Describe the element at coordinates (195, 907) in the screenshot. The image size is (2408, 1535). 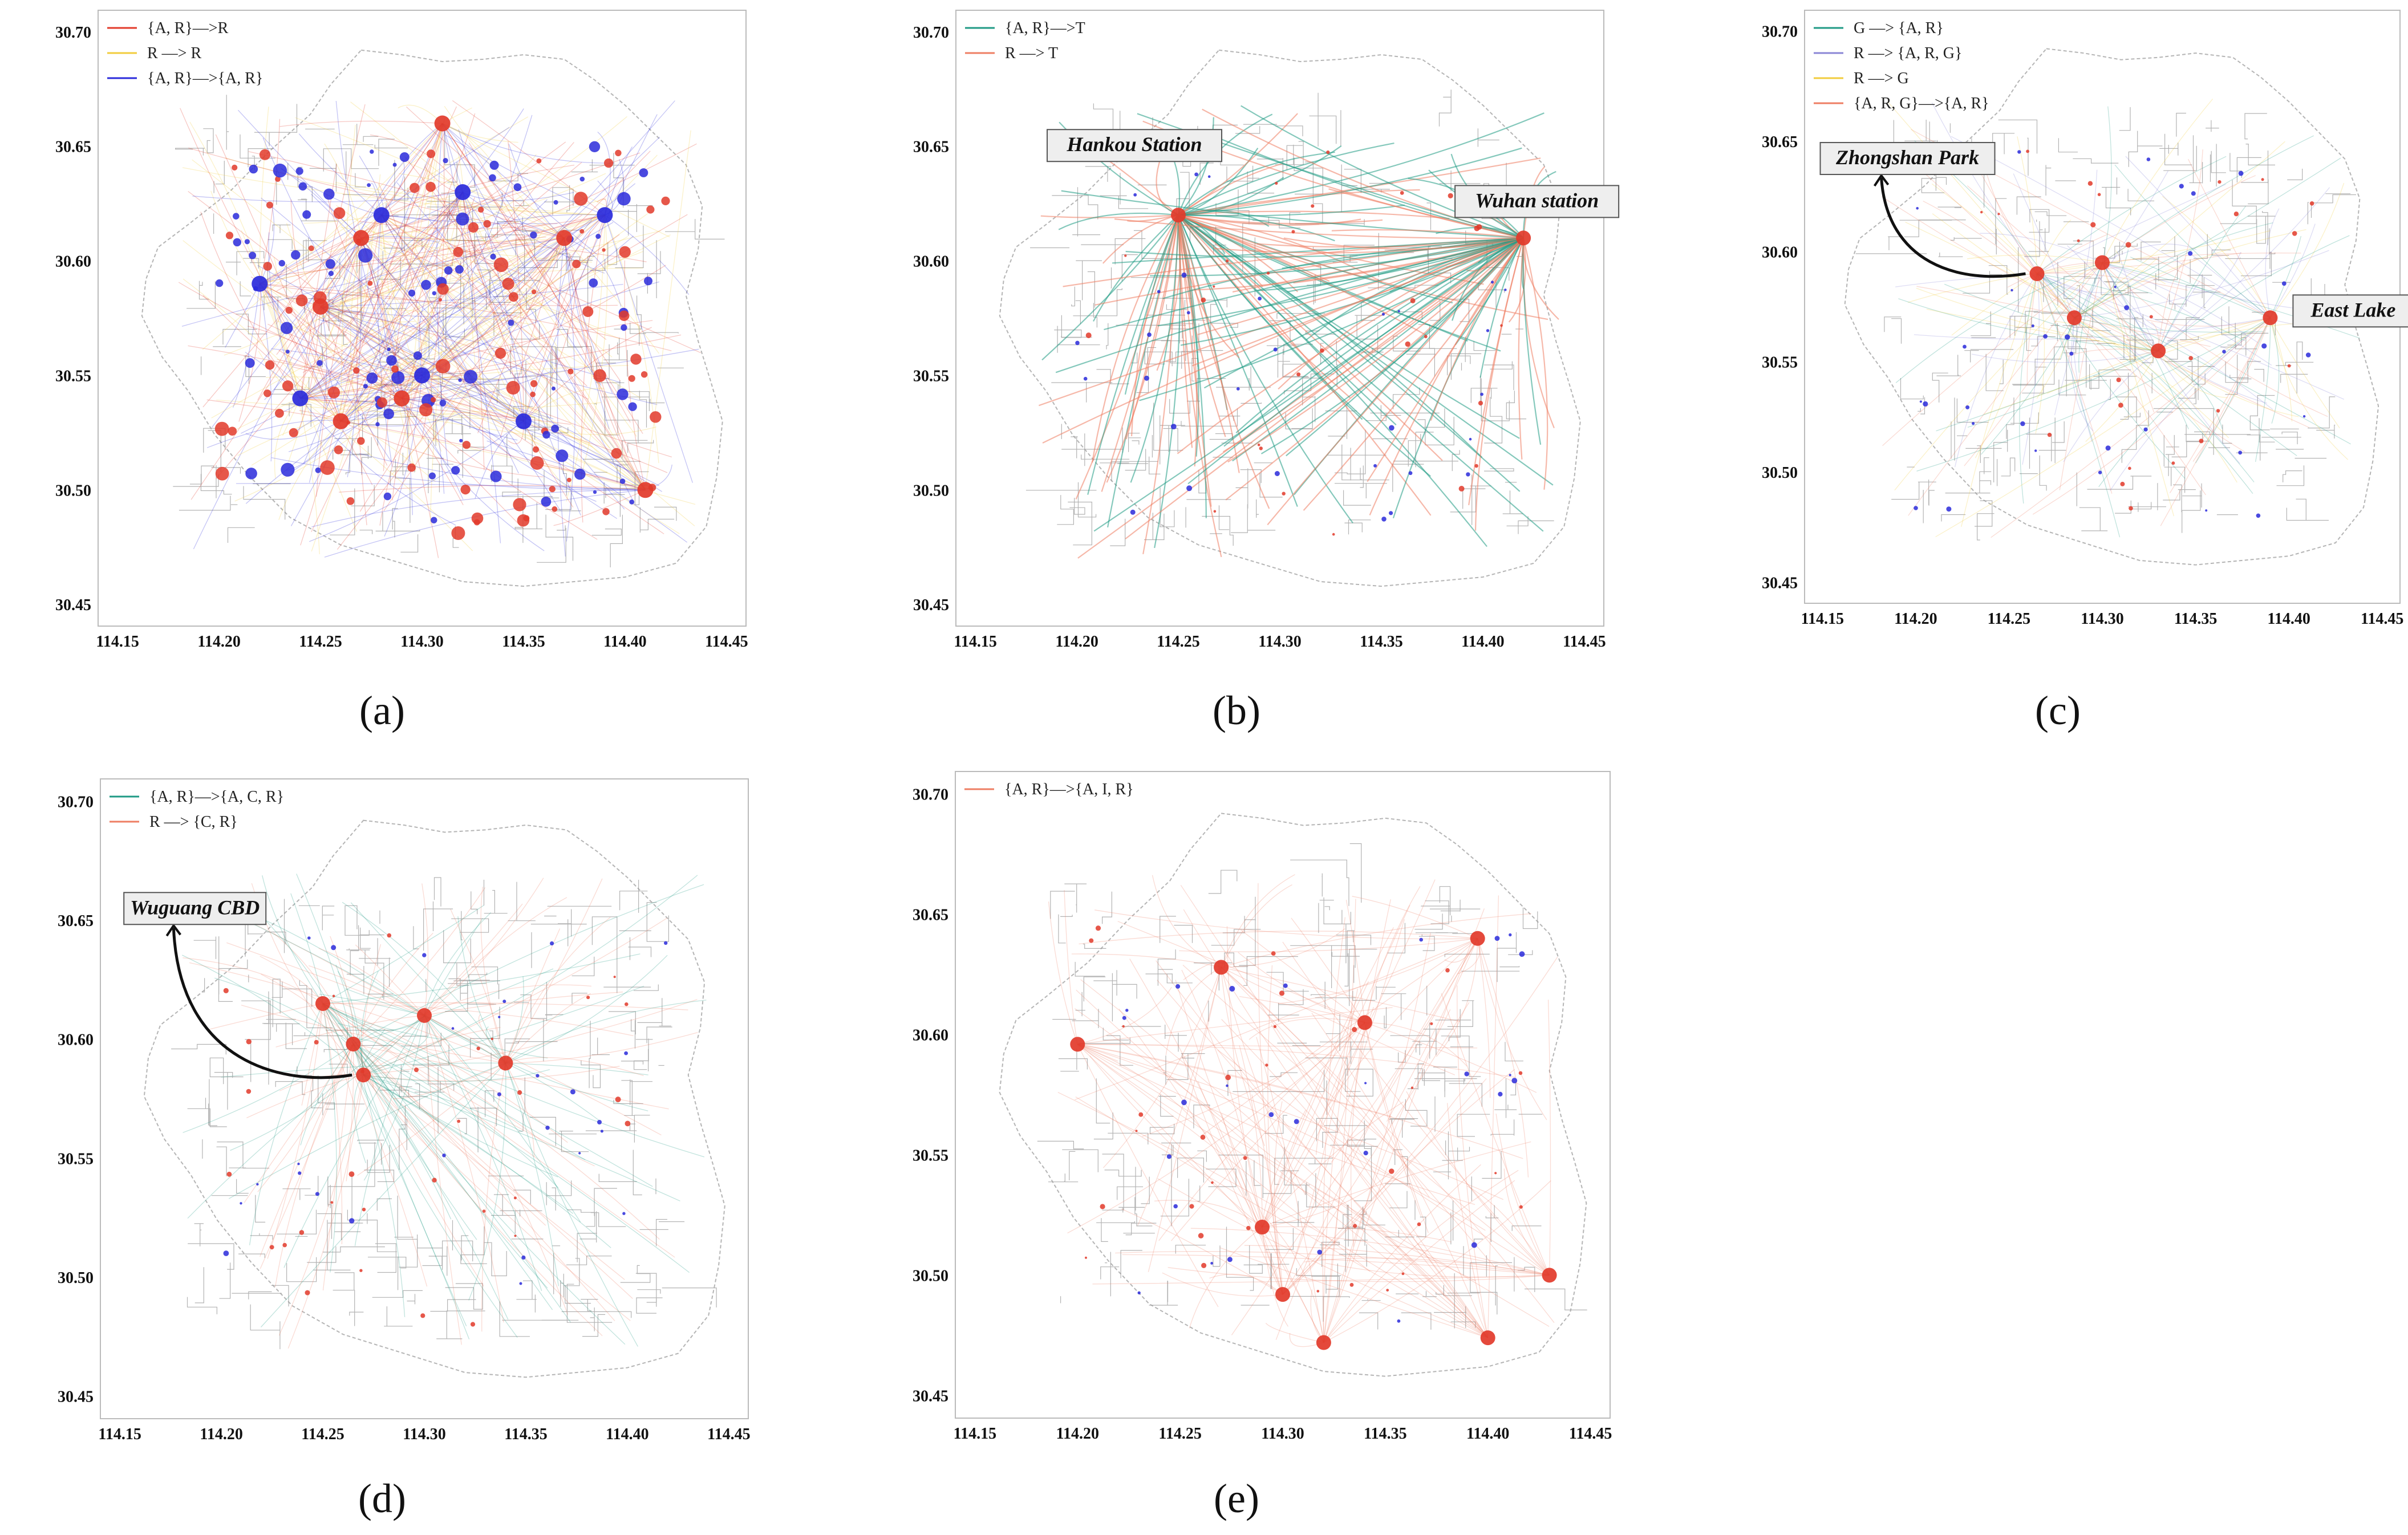
I see `callout-label: Wuguang CBD` at that location.